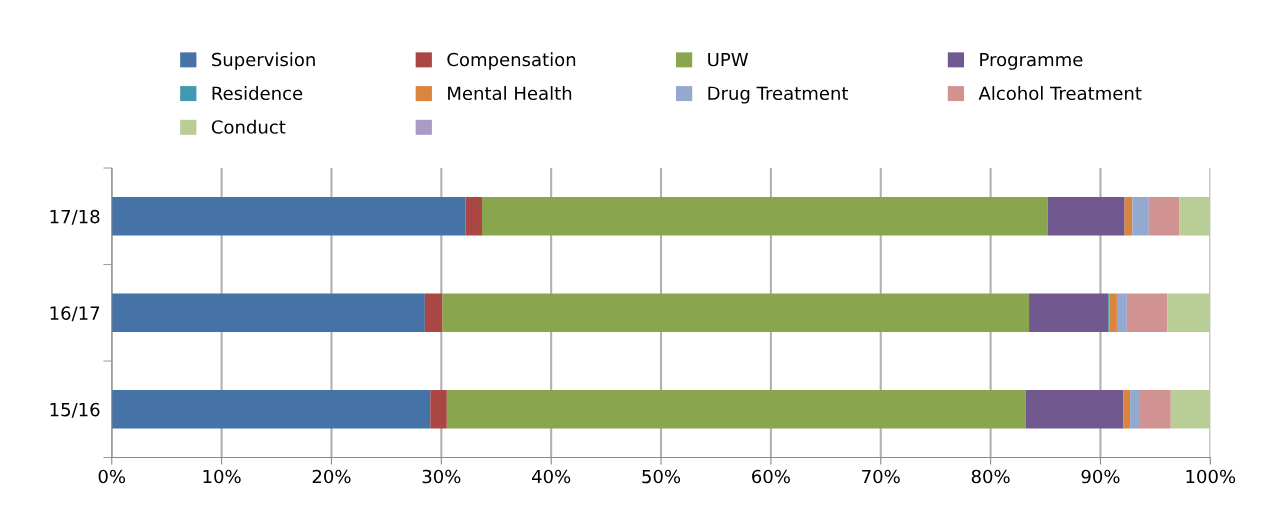  What do you see at coordinates (511, 61) in the screenshot?
I see `legend-label: Compensation` at bounding box center [511, 61].